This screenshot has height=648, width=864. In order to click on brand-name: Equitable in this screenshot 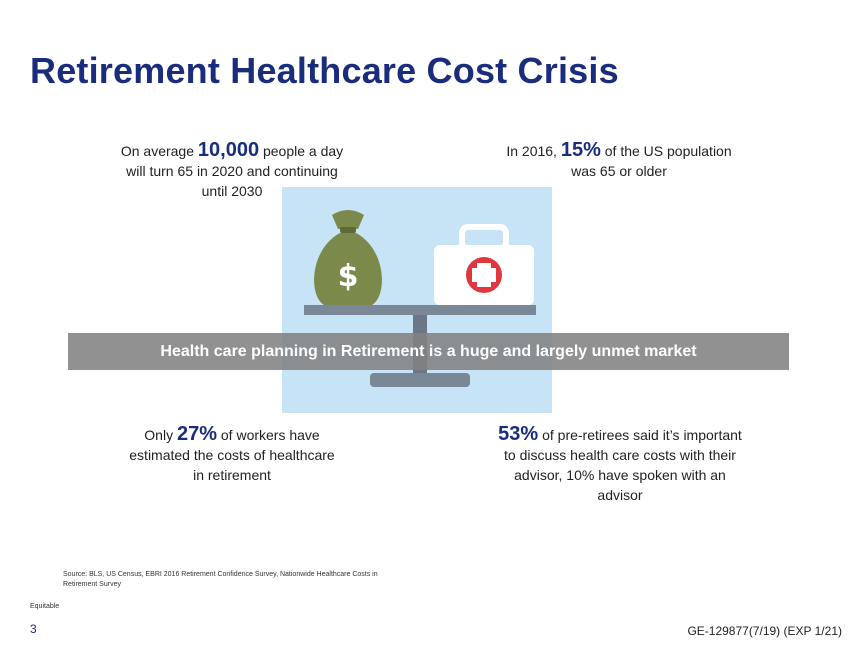, I will do `click(45, 606)`.